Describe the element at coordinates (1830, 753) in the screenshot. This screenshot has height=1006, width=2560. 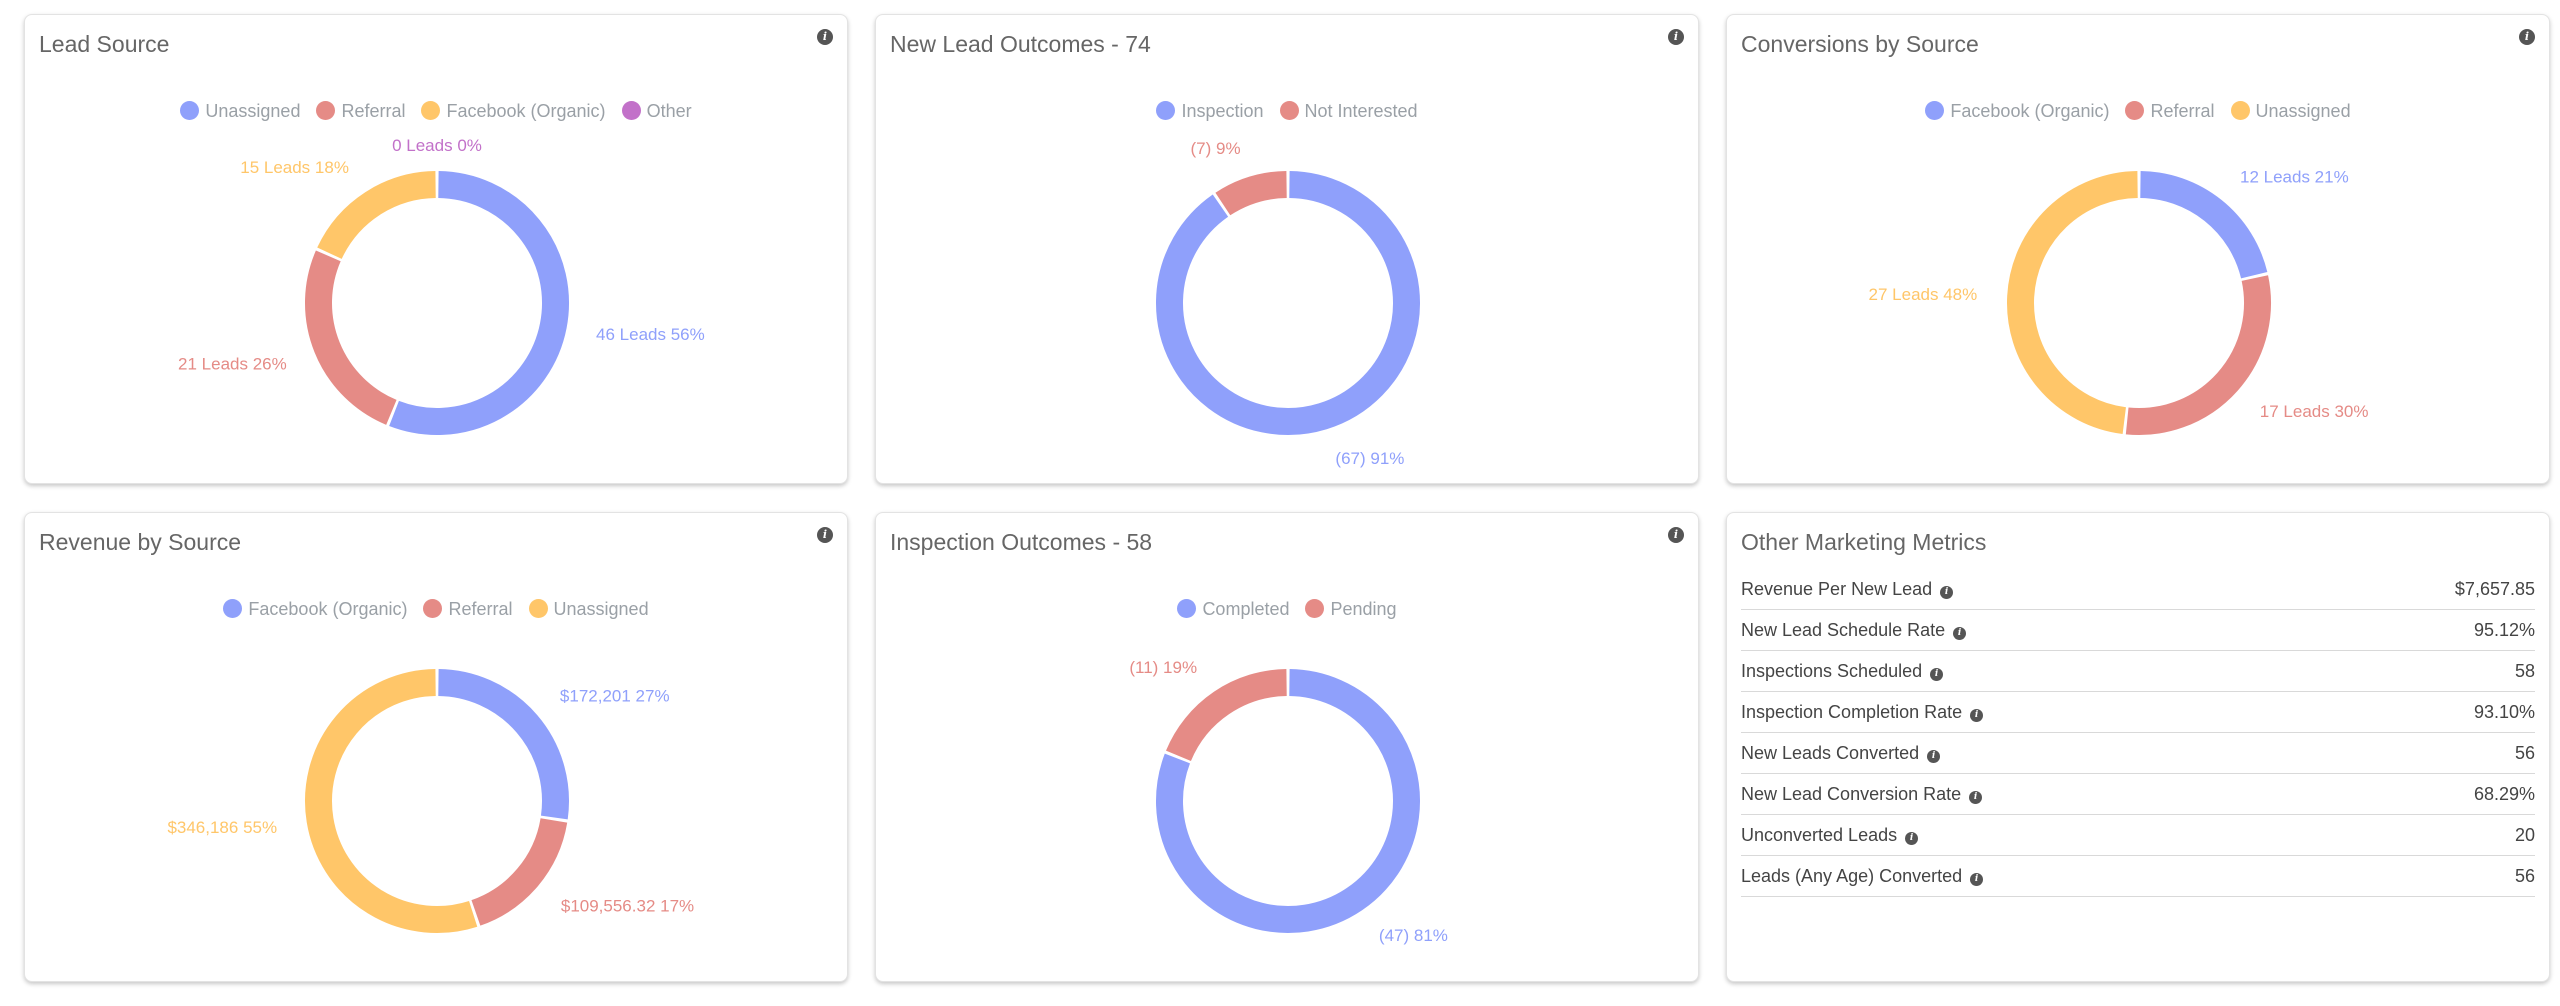
I see `metric-label: New Leads Converted` at that location.